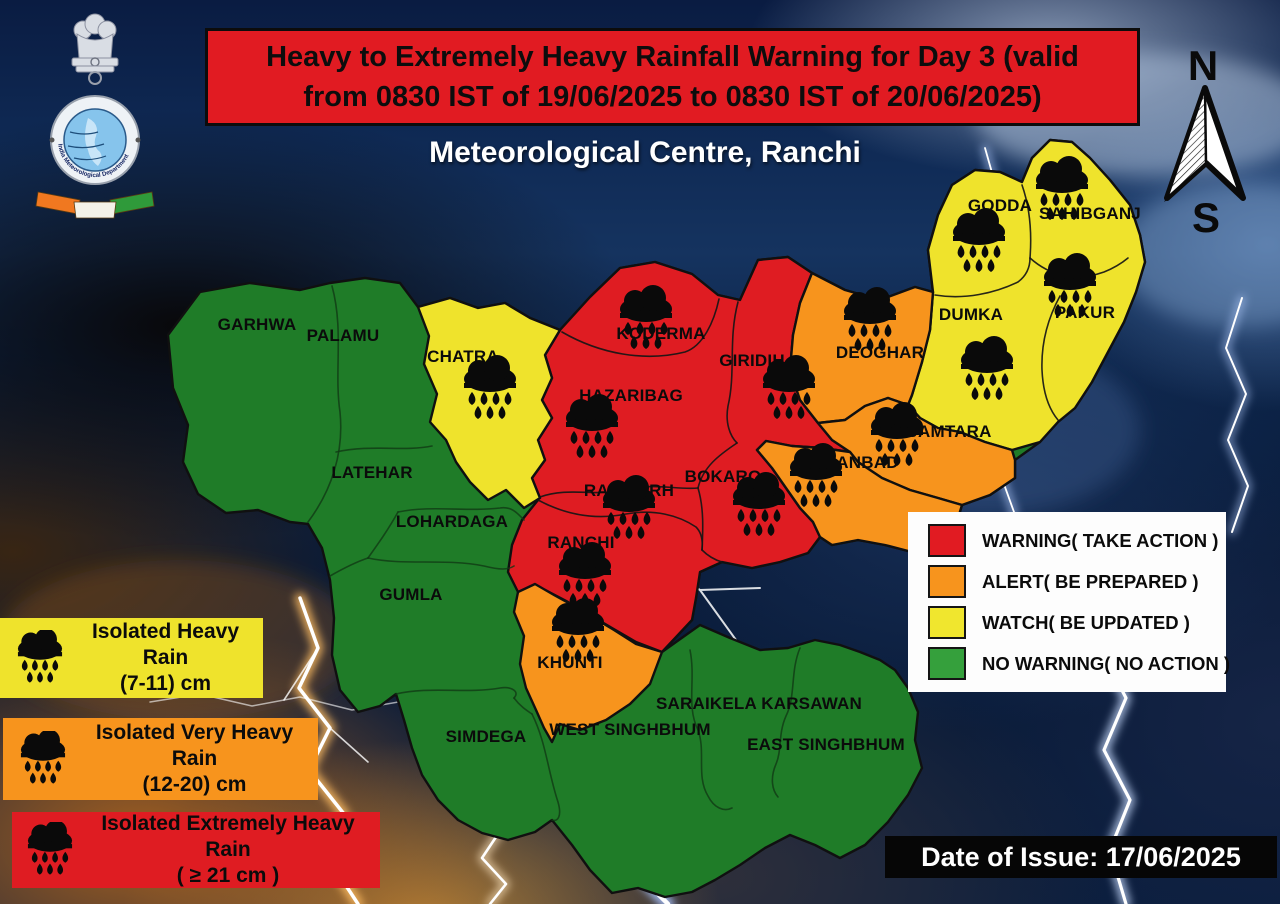 Image resolution: width=1280 pixels, height=904 pixels. I want to click on date-of-issue-box: Date of Issue: 17/06/2025, so click(1081, 857).